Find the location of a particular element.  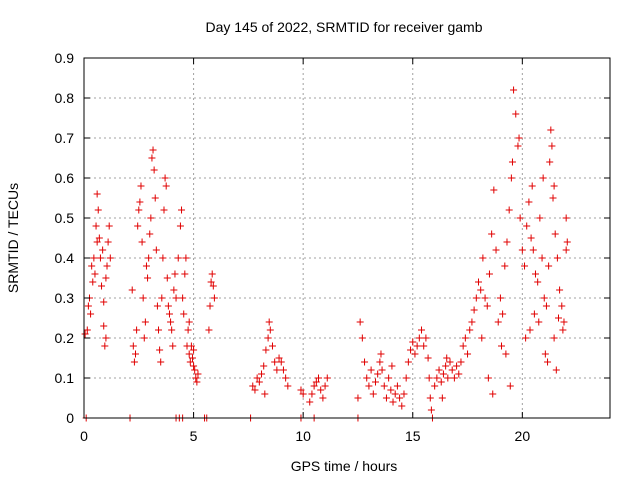

x-tick-label: 5 is located at coordinates (194, 436).